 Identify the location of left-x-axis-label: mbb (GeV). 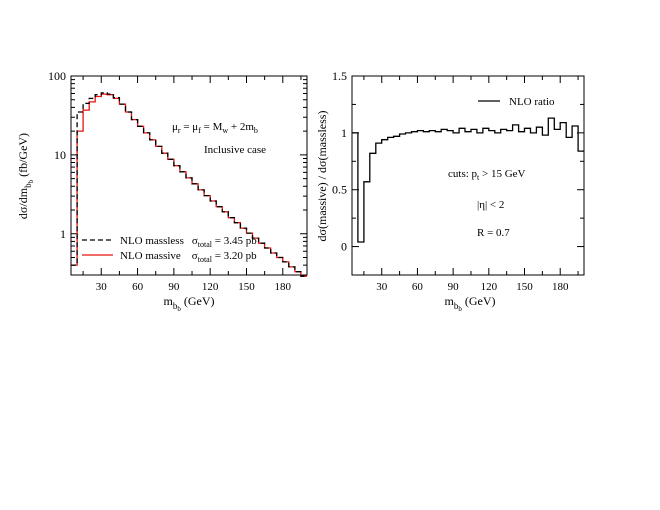
(189, 303).